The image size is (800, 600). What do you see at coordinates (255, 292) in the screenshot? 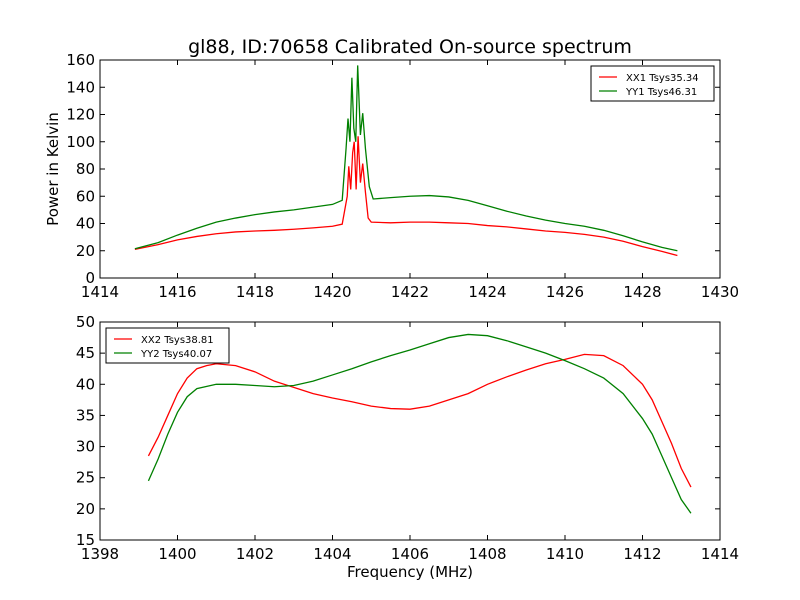
I see `x-tick-label: 1418` at bounding box center [255, 292].